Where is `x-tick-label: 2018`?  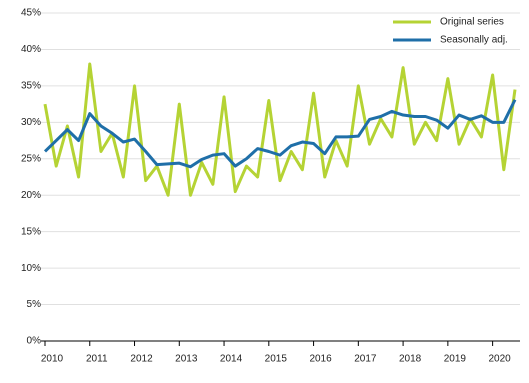
x-tick-label: 2018 is located at coordinates (410, 359).